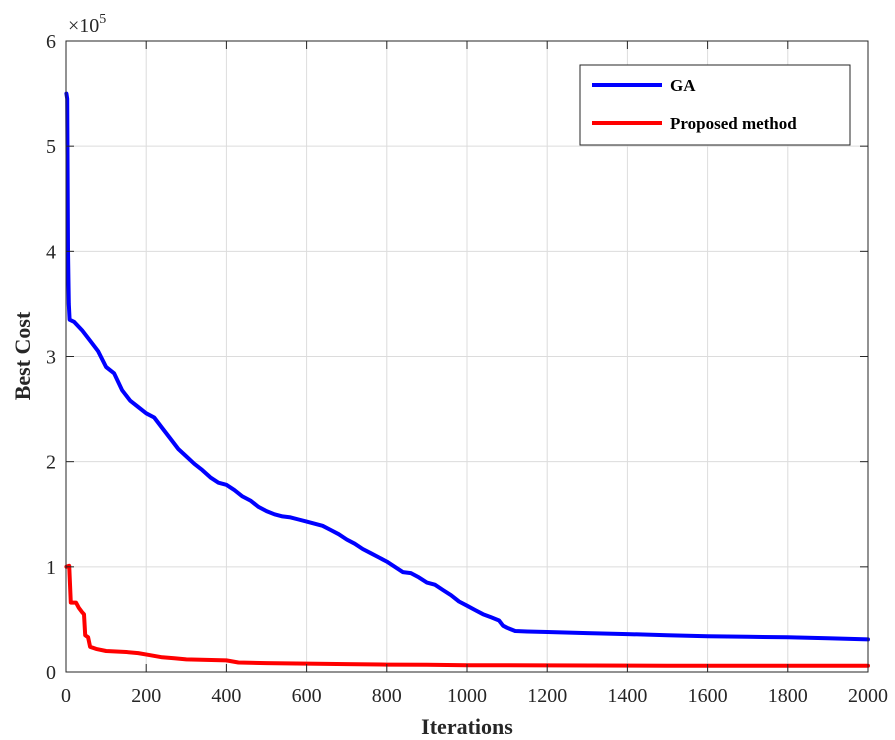 This screenshot has height=740, width=895. Describe the element at coordinates (51, 42) in the screenshot. I see `y-tick-label: 6` at that location.